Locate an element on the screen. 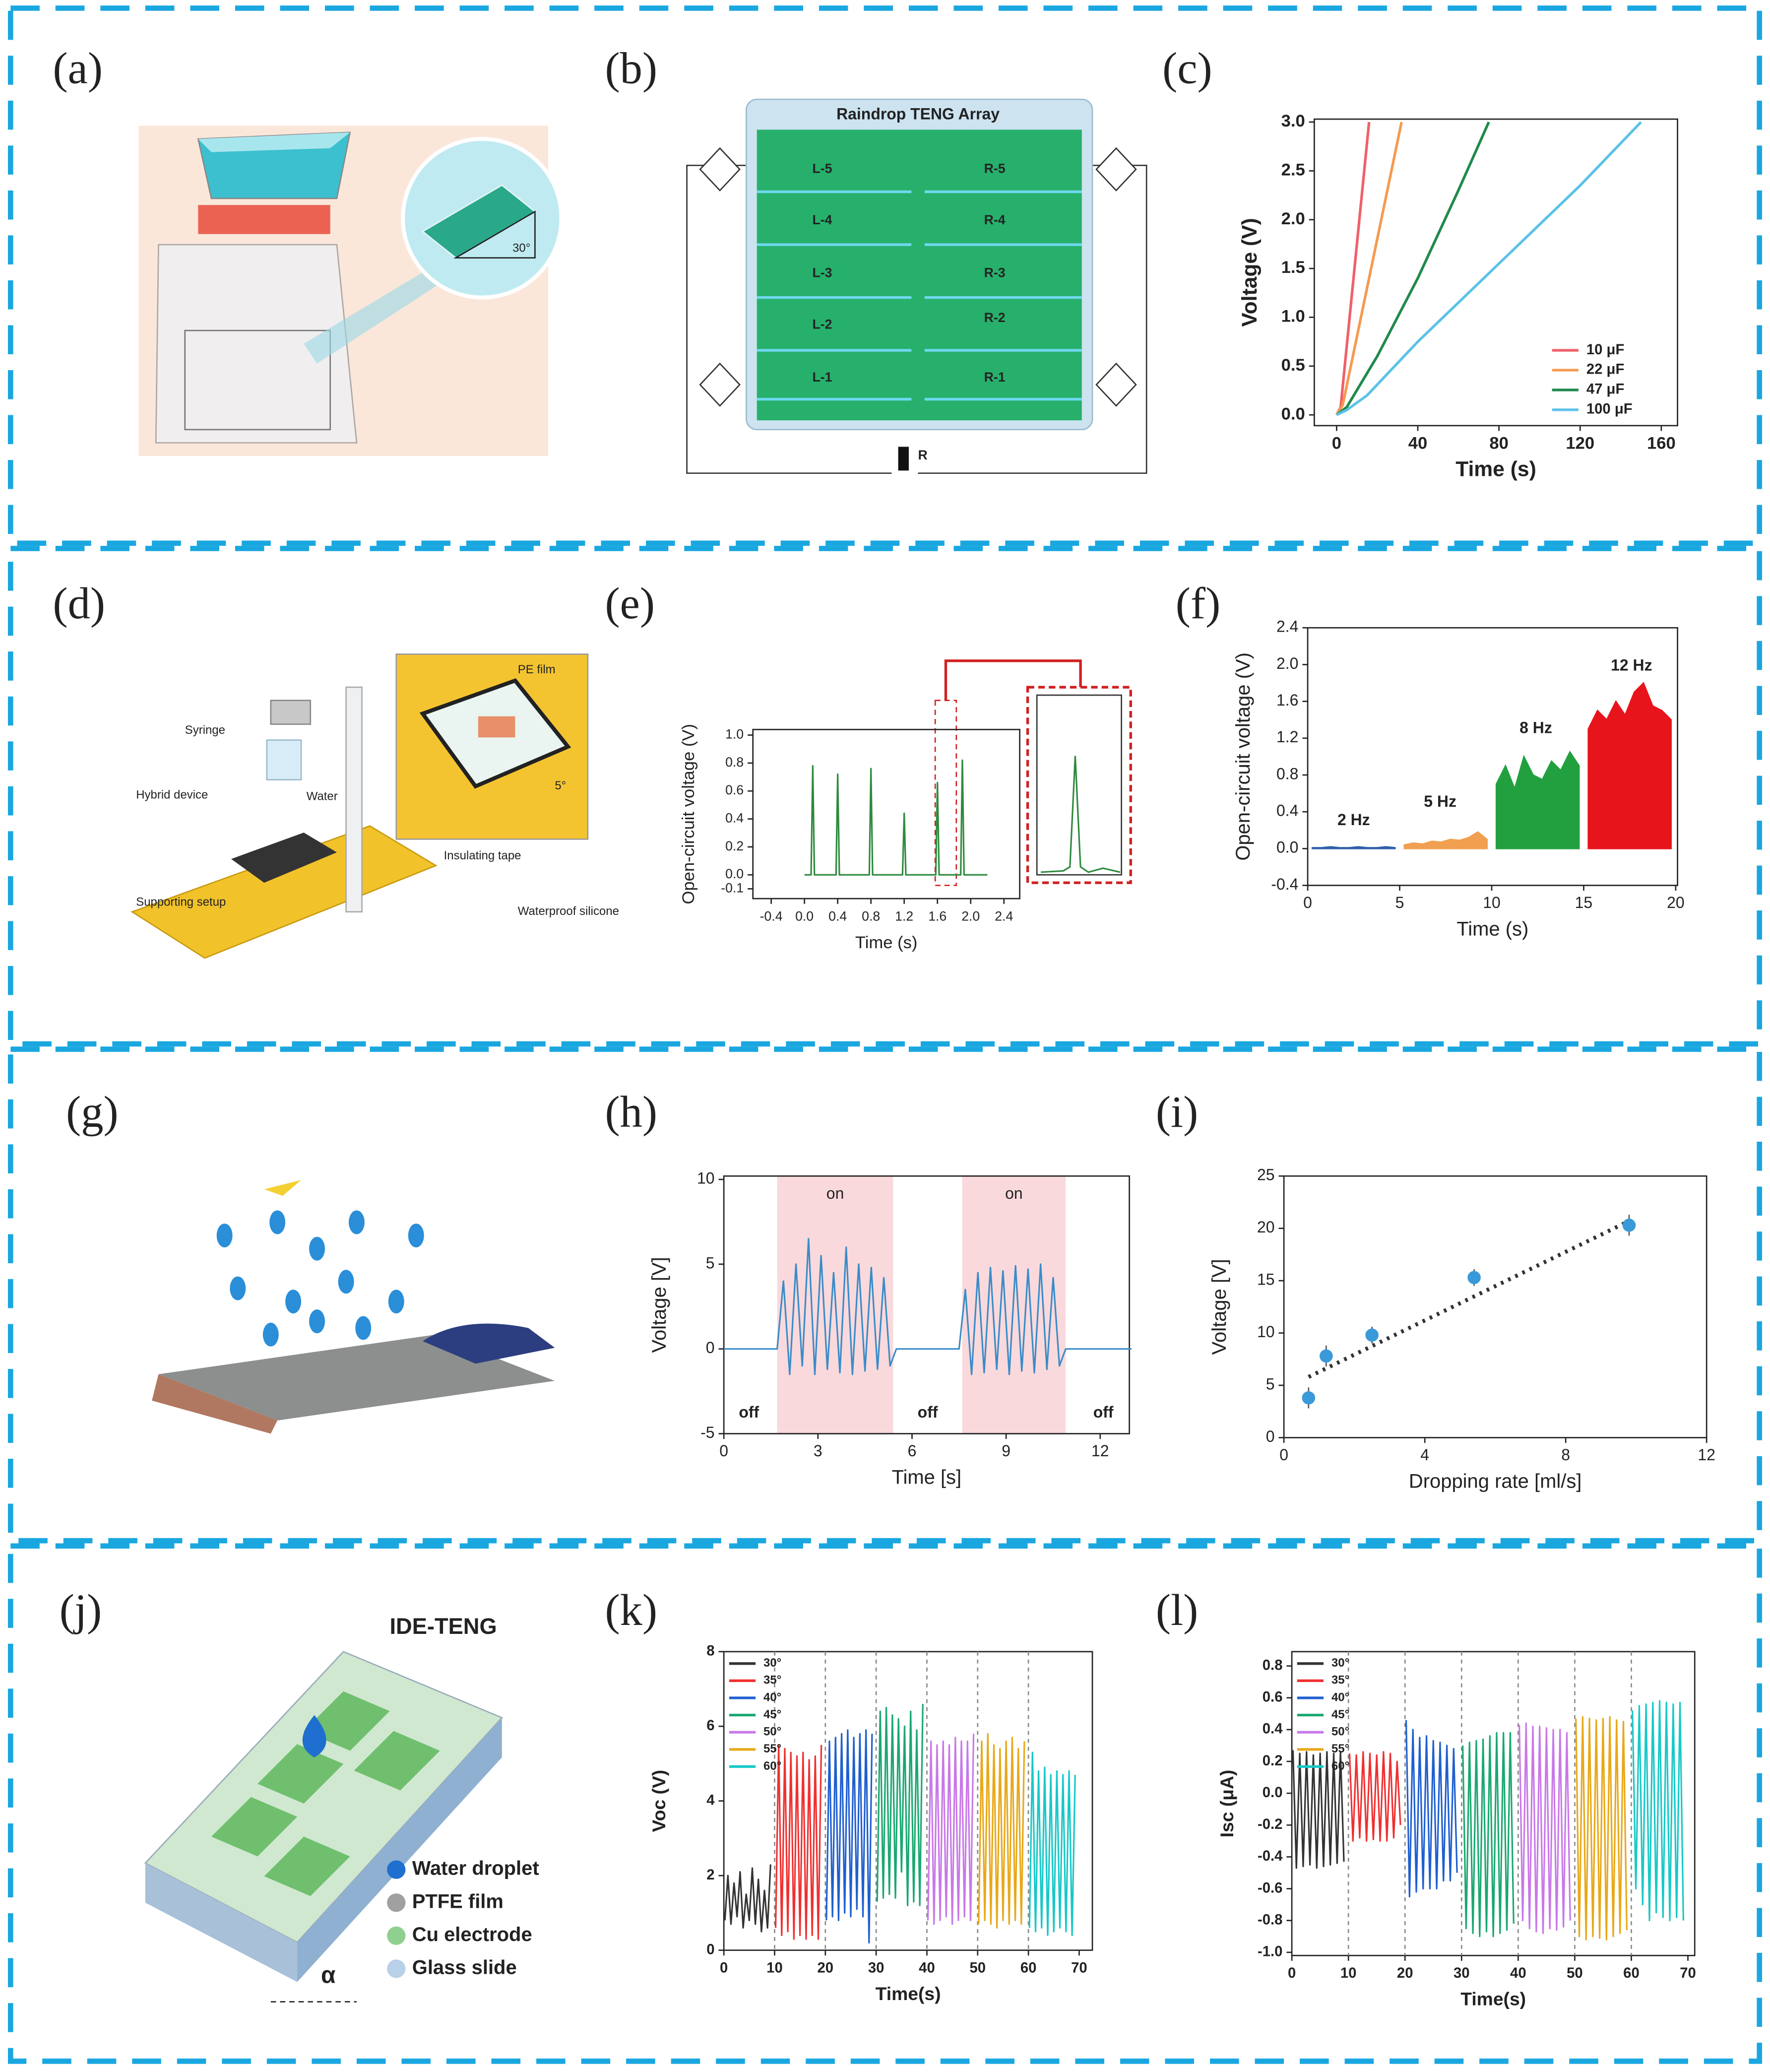 Image resolution: width=1770 pixels, height=2072 pixels. beam is located at coordinates (376, 314).